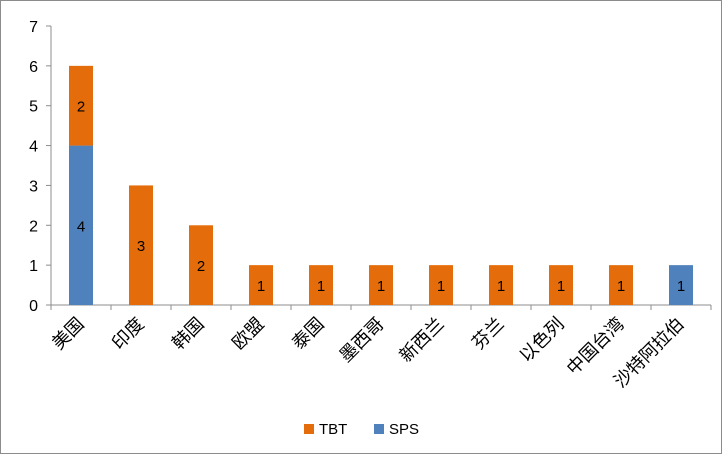  What do you see at coordinates (488, 334) in the screenshot?
I see `x-tick-label: 芬兰` at bounding box center [488, 334].